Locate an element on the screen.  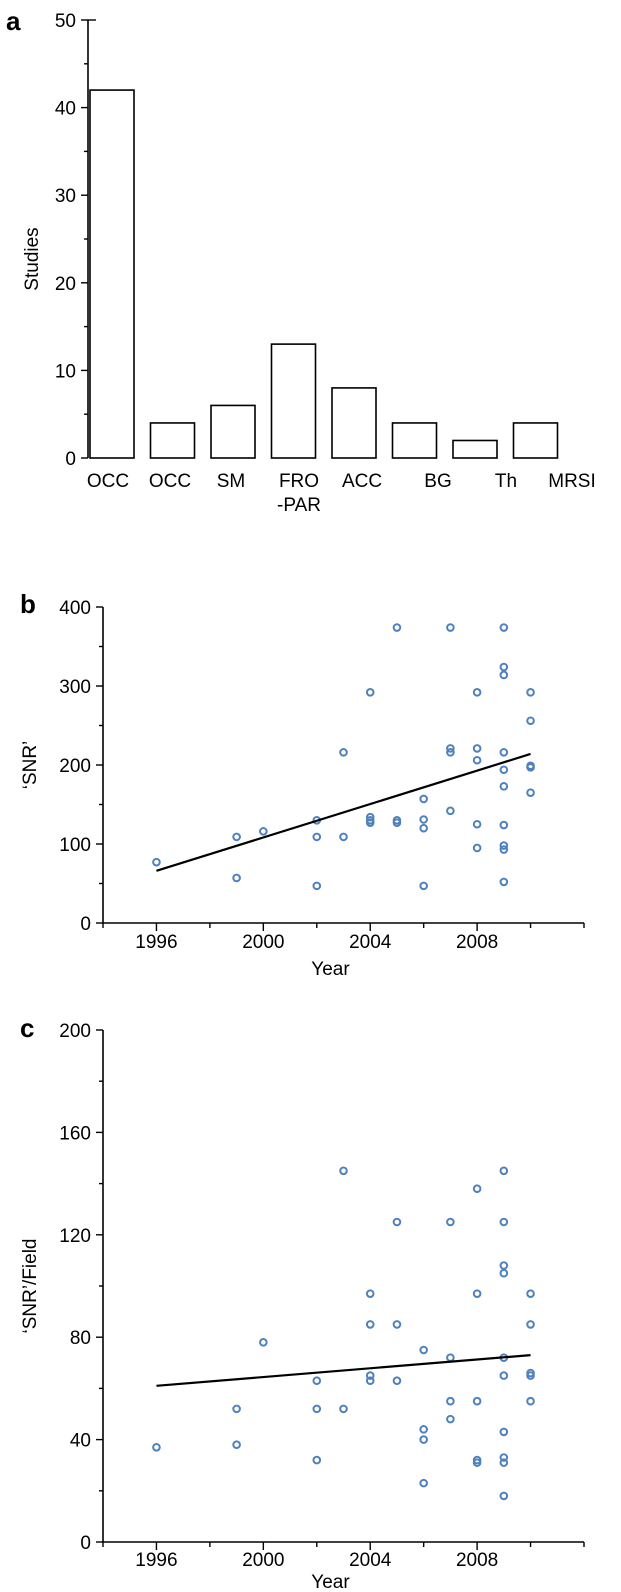
x-tick-label: 2004 is located at coordinates (370, 1560).